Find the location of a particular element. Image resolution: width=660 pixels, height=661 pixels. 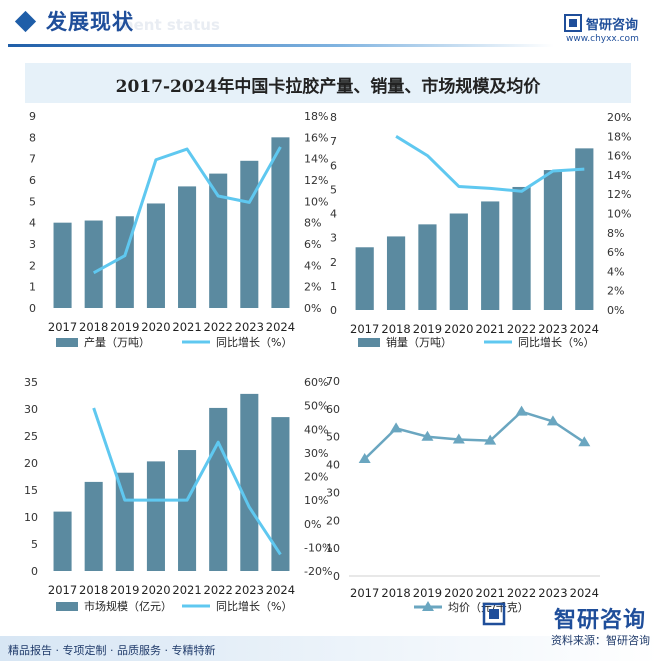

footer: 智研咨询 精品报告 · 专项定制 · 品质服务 · 专精特新 资料来源：智研咨询 is located at coordinates (330, 631).